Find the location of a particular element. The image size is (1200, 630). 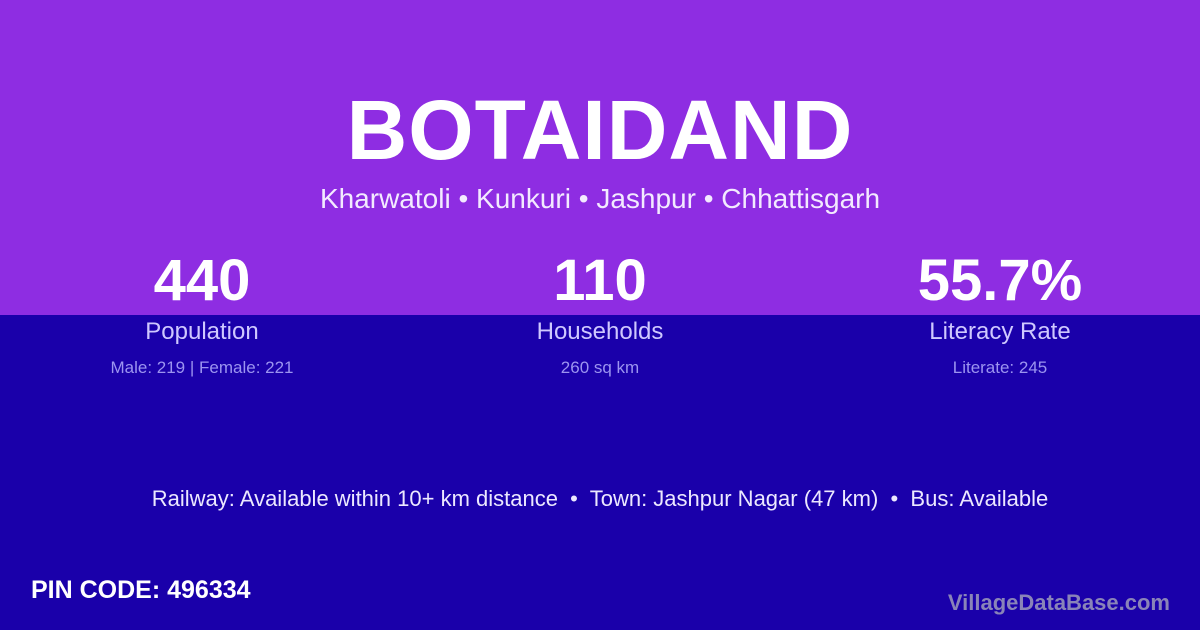

stat-label: Population is located at coordinates (202, 331).